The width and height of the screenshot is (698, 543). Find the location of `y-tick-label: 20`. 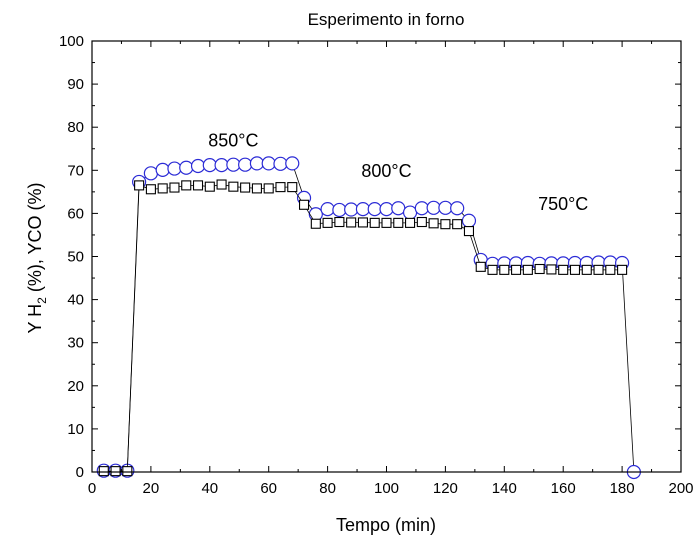

y-tick-label: 20 is located at coordinates (75, 386).